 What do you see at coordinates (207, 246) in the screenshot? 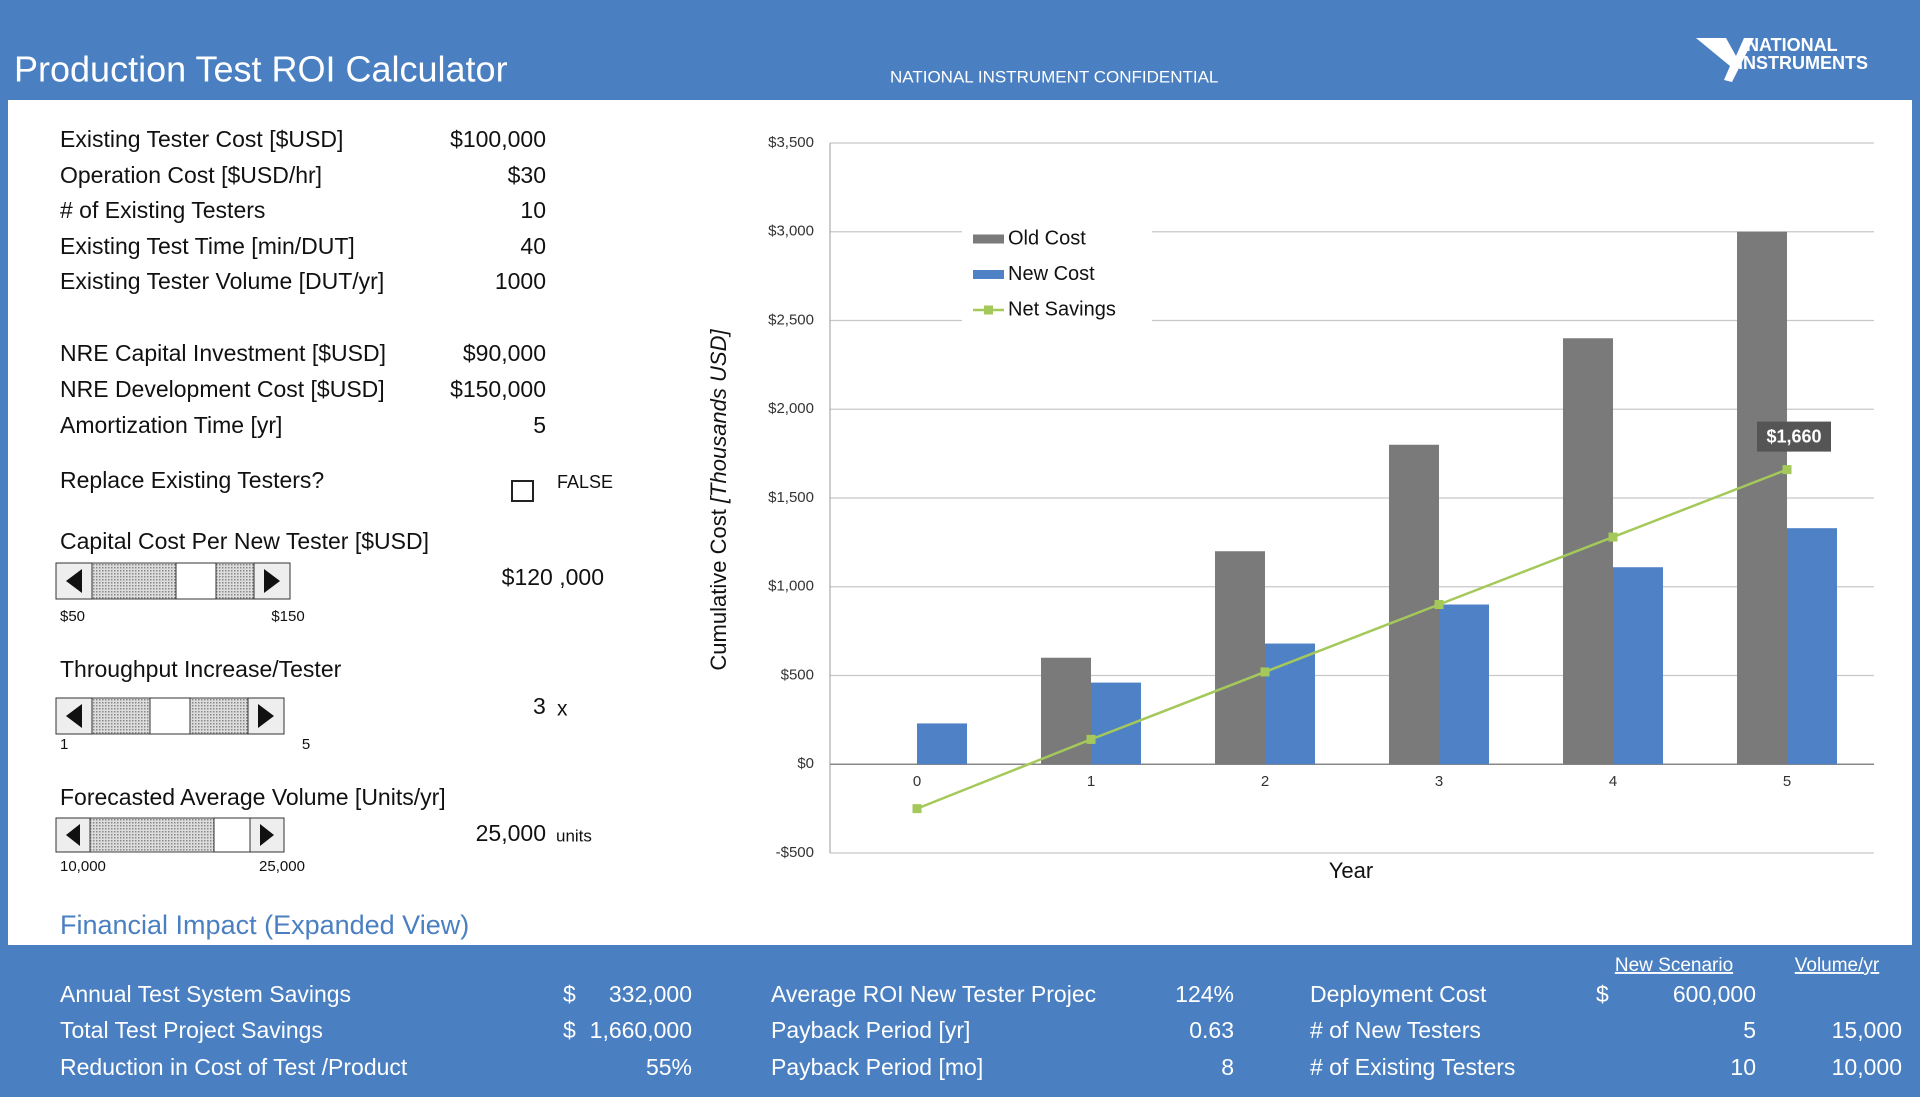
I see `input-label: Existing Test Time [min/DUT]` at bounding box center [207, 246].